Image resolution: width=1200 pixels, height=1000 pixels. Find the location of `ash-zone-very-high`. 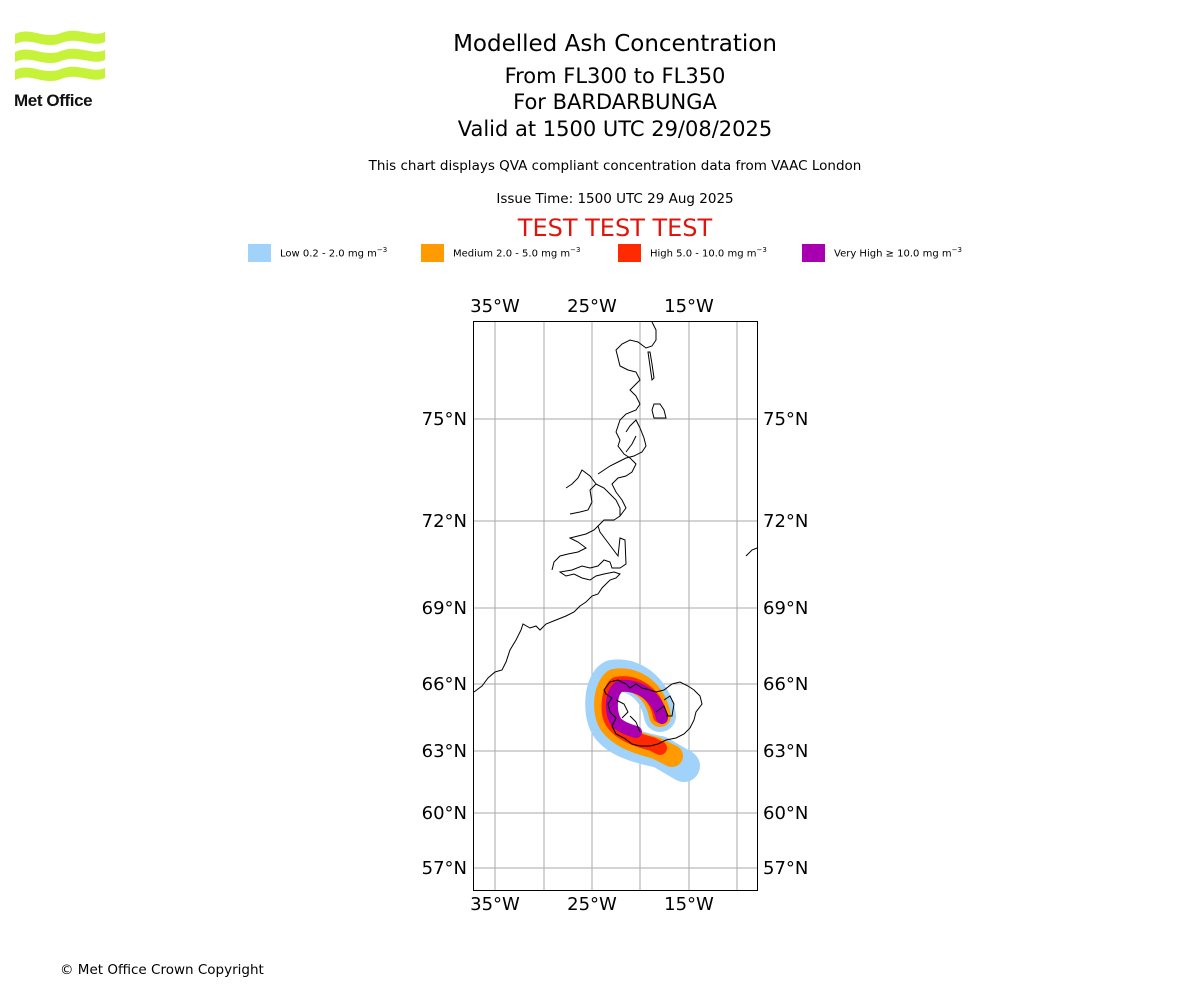

ash-zone-very-high is located at coordinates (636, 708).